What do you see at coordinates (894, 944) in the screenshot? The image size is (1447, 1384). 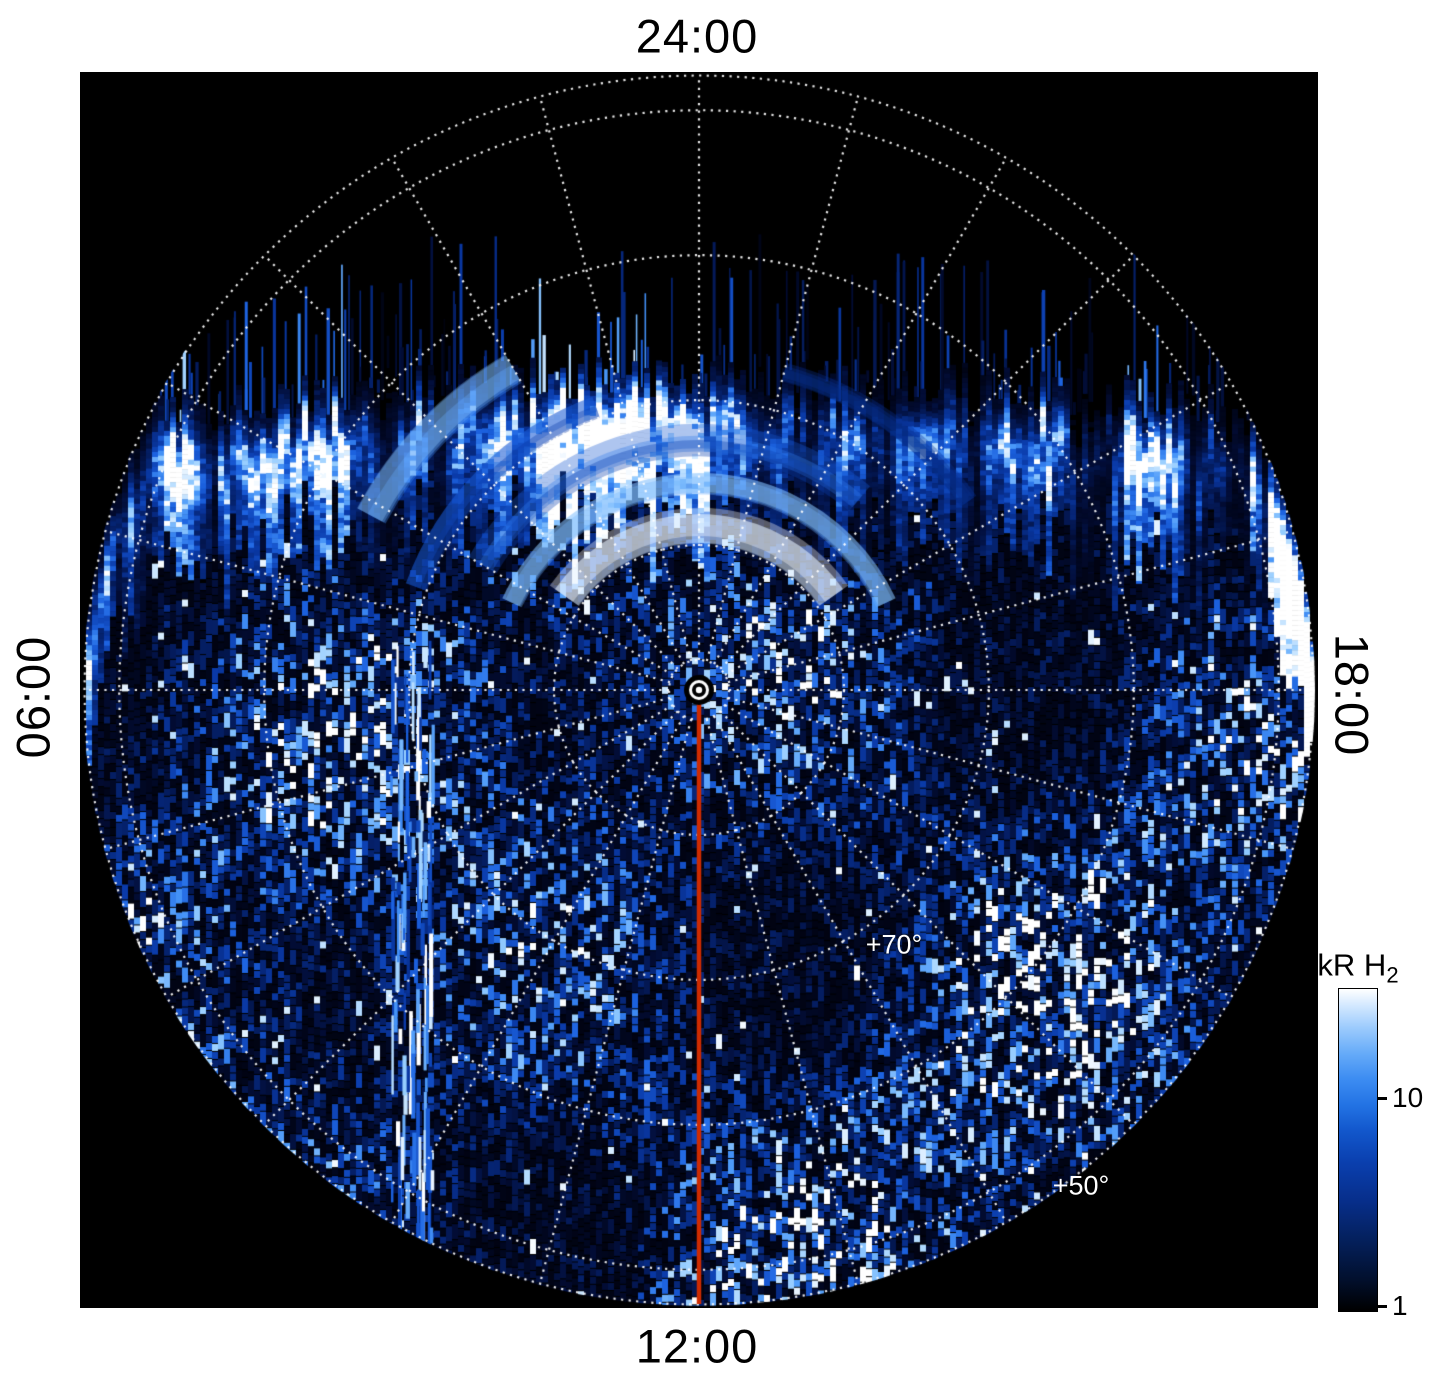 I see `lat-label-70: +70°` at bounding box center [894, 944].